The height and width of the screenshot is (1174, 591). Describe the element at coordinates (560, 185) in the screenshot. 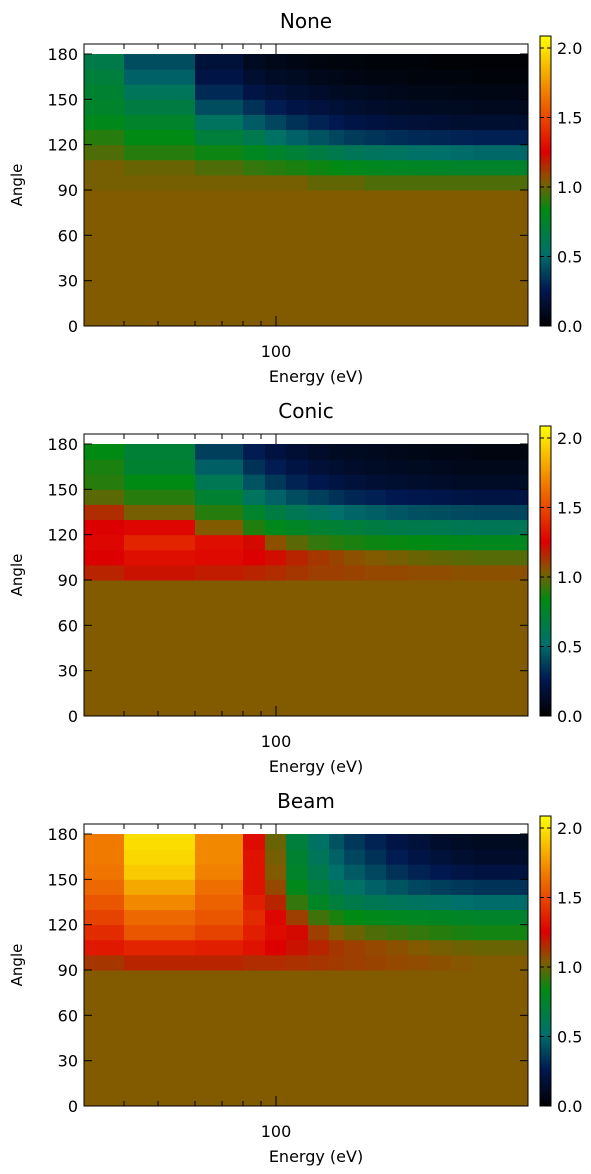

I see `colorbar: 0.0 0.5 1.0 1.5 2.0` at that location.